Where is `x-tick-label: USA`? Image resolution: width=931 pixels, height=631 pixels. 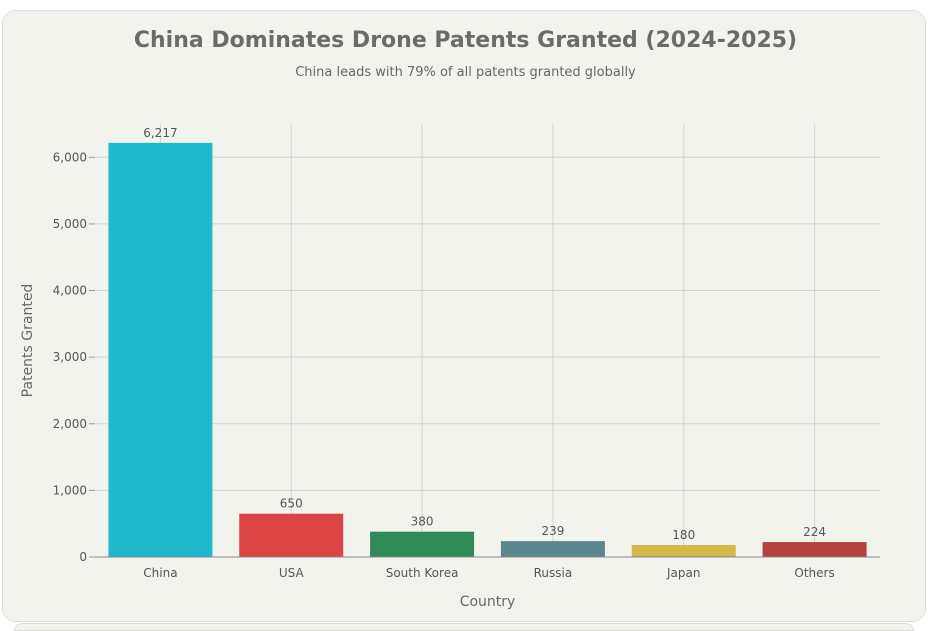
x-tick-label: USA is located at coordinates (292, 573).